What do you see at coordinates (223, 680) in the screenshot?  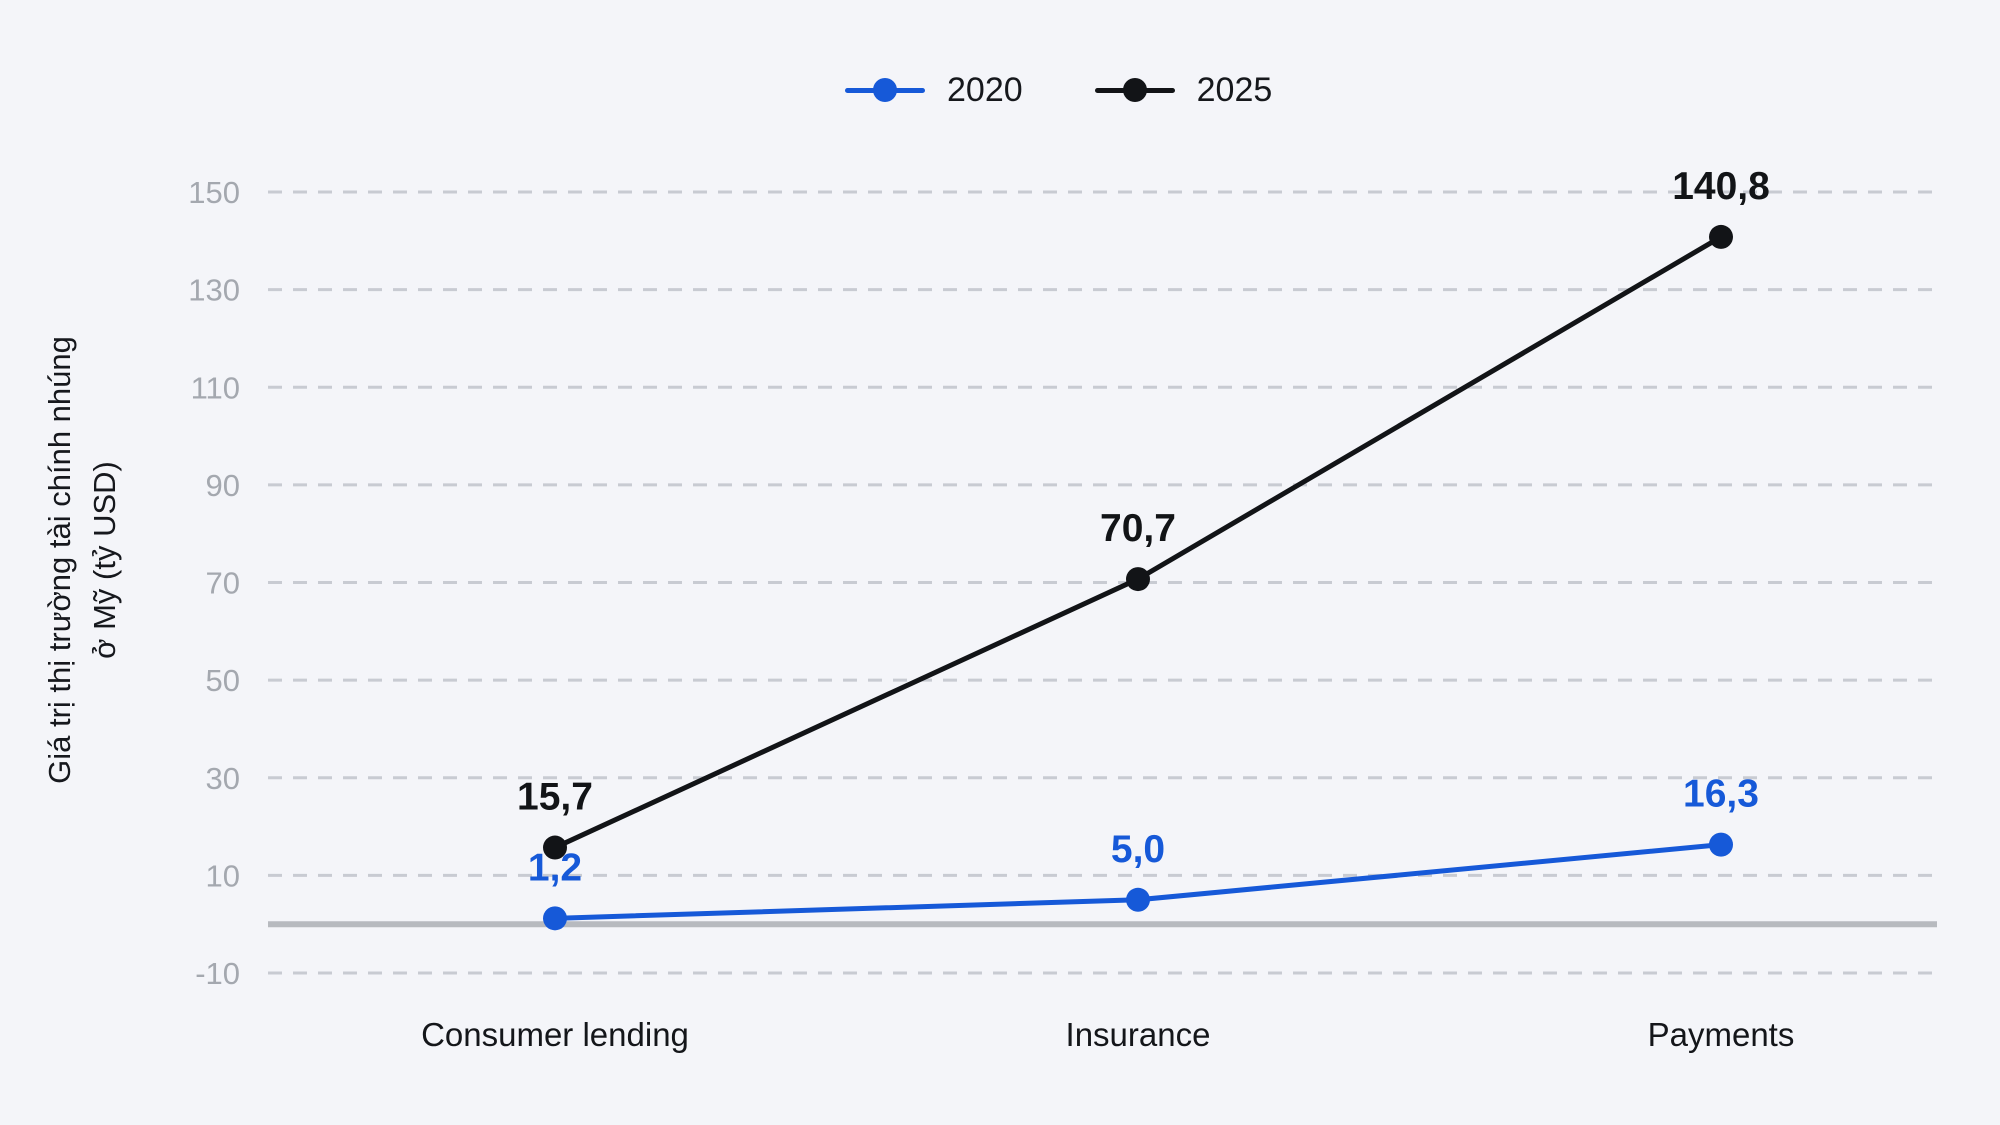 I see `y-tick-label: 50` at bounding box center [223, 680].